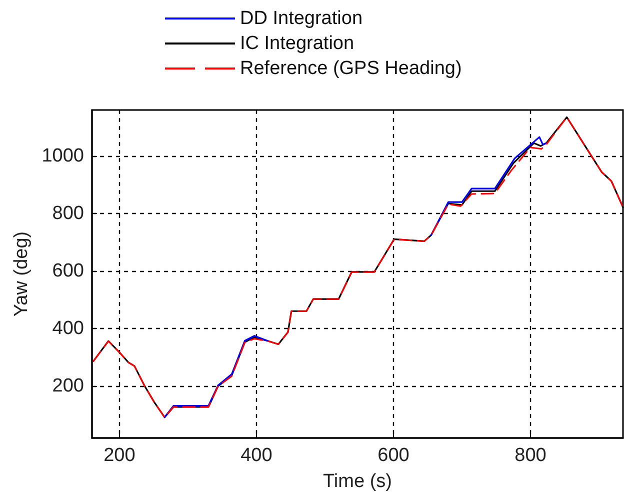 This screenshot has height=502, width=625. Describe the element at coordinates (21, 274) in the screenshot. I see `y-axis-title: Yaw (deg)` at that location.